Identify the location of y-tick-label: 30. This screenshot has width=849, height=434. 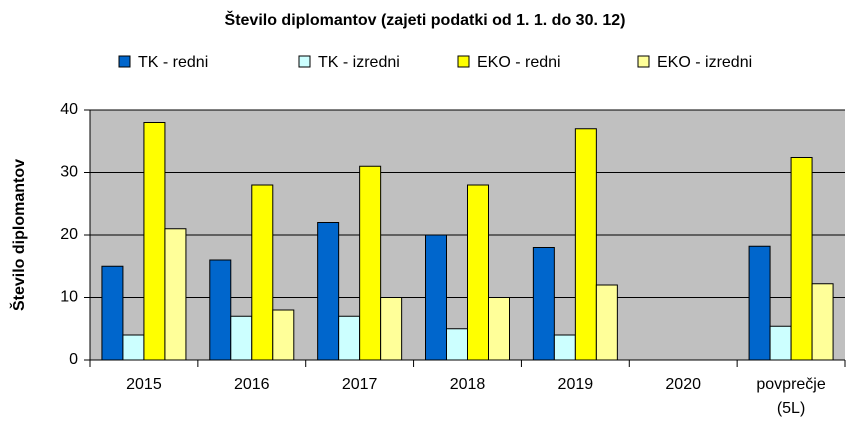
(69, 172).